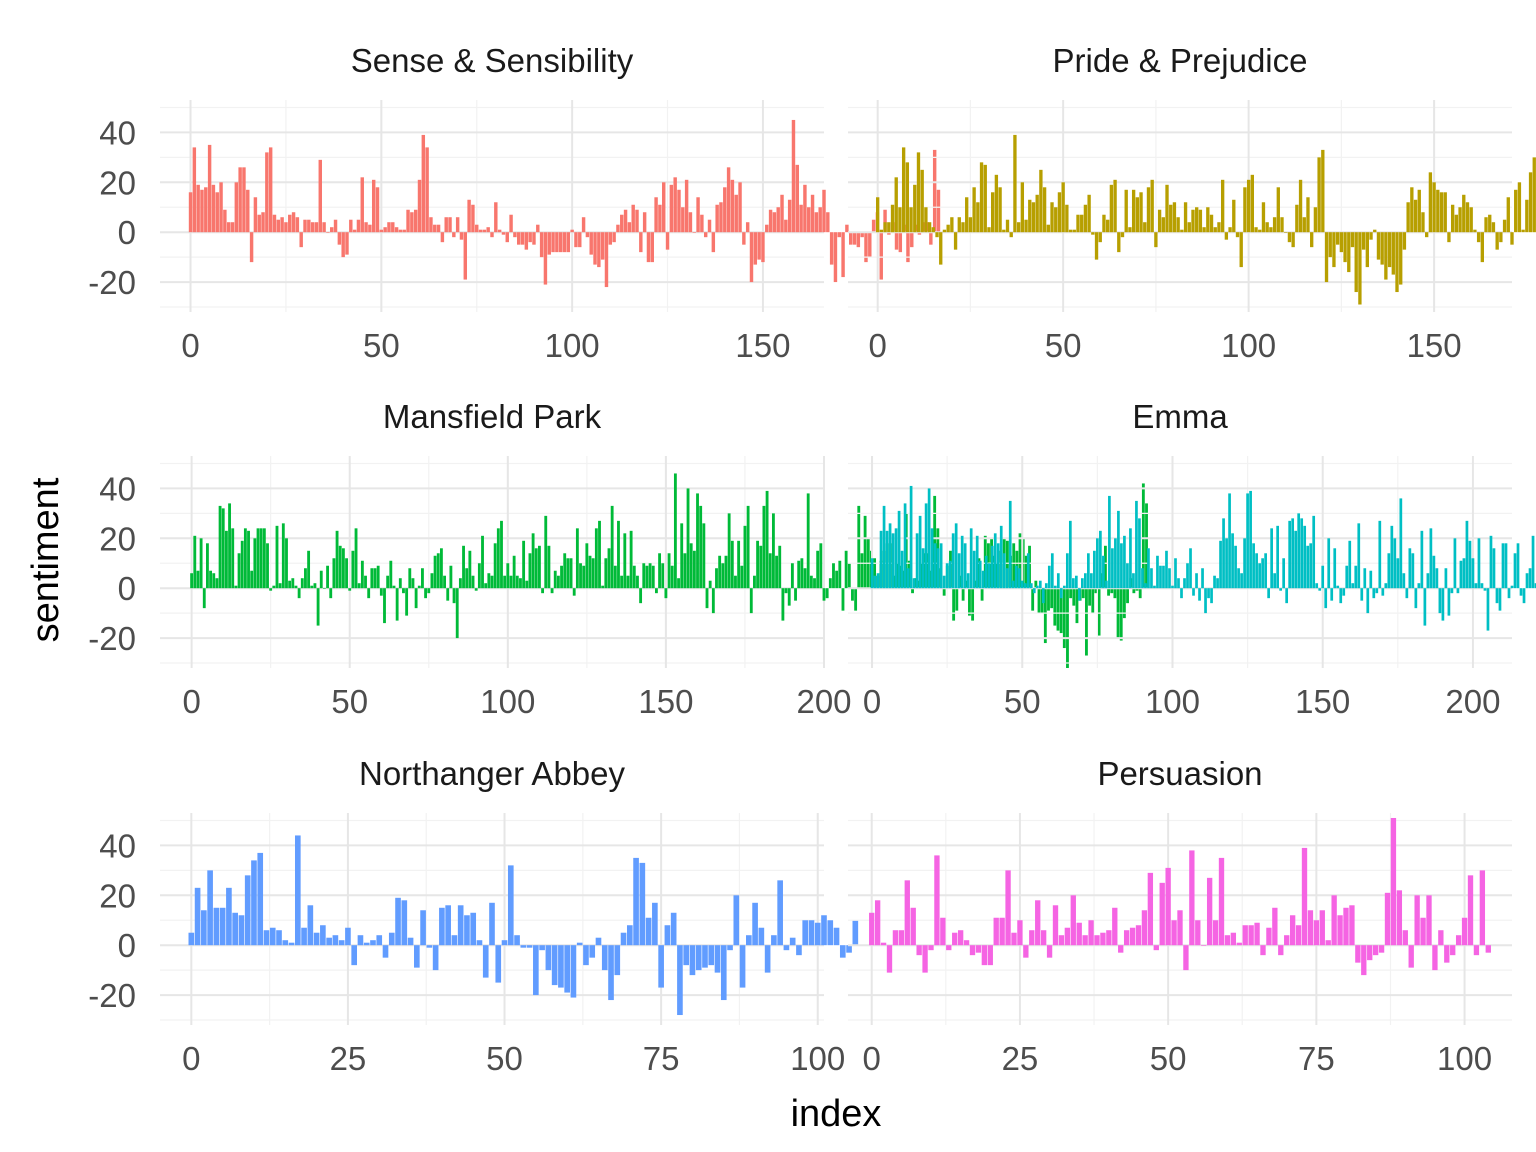 The image size is (1536, 1152). I want to click on x-tick-label: 100, so click(1464, 1058).